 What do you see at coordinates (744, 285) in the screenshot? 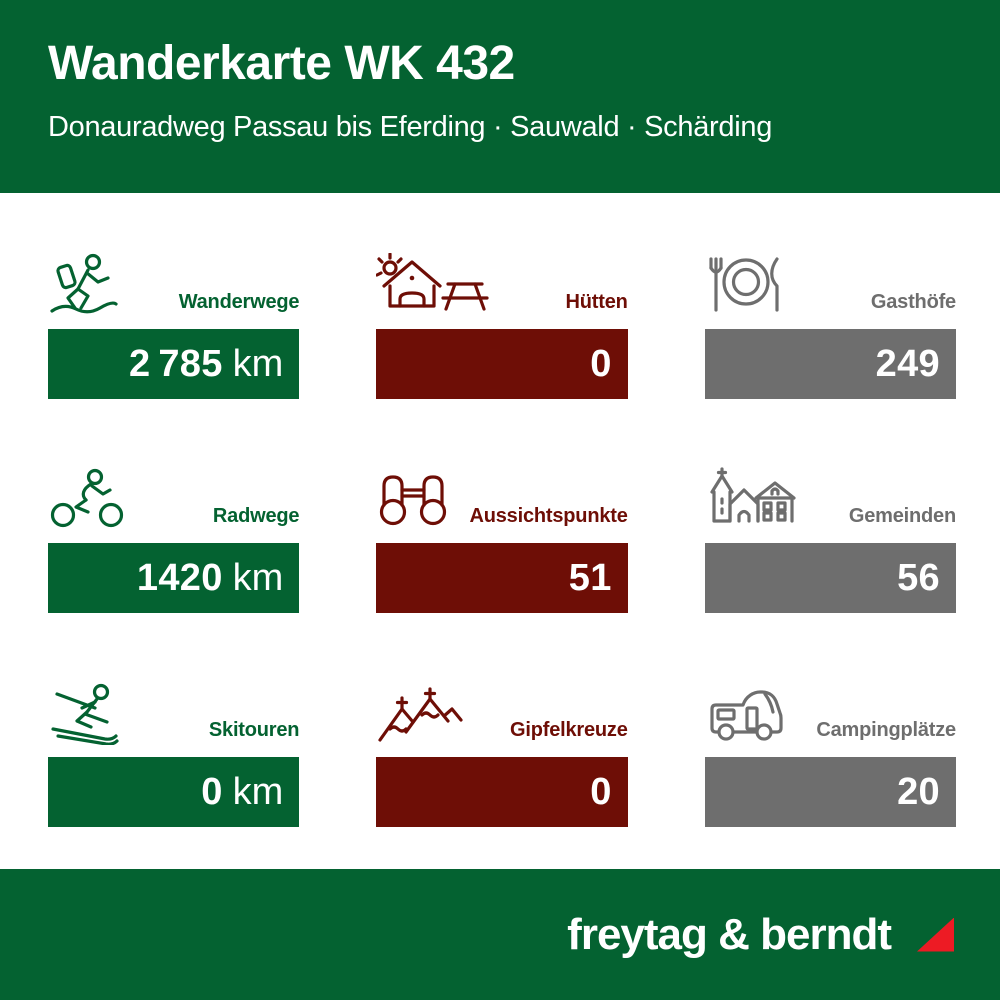
I see `restaurant-icon` at bounding box center [744, 285].